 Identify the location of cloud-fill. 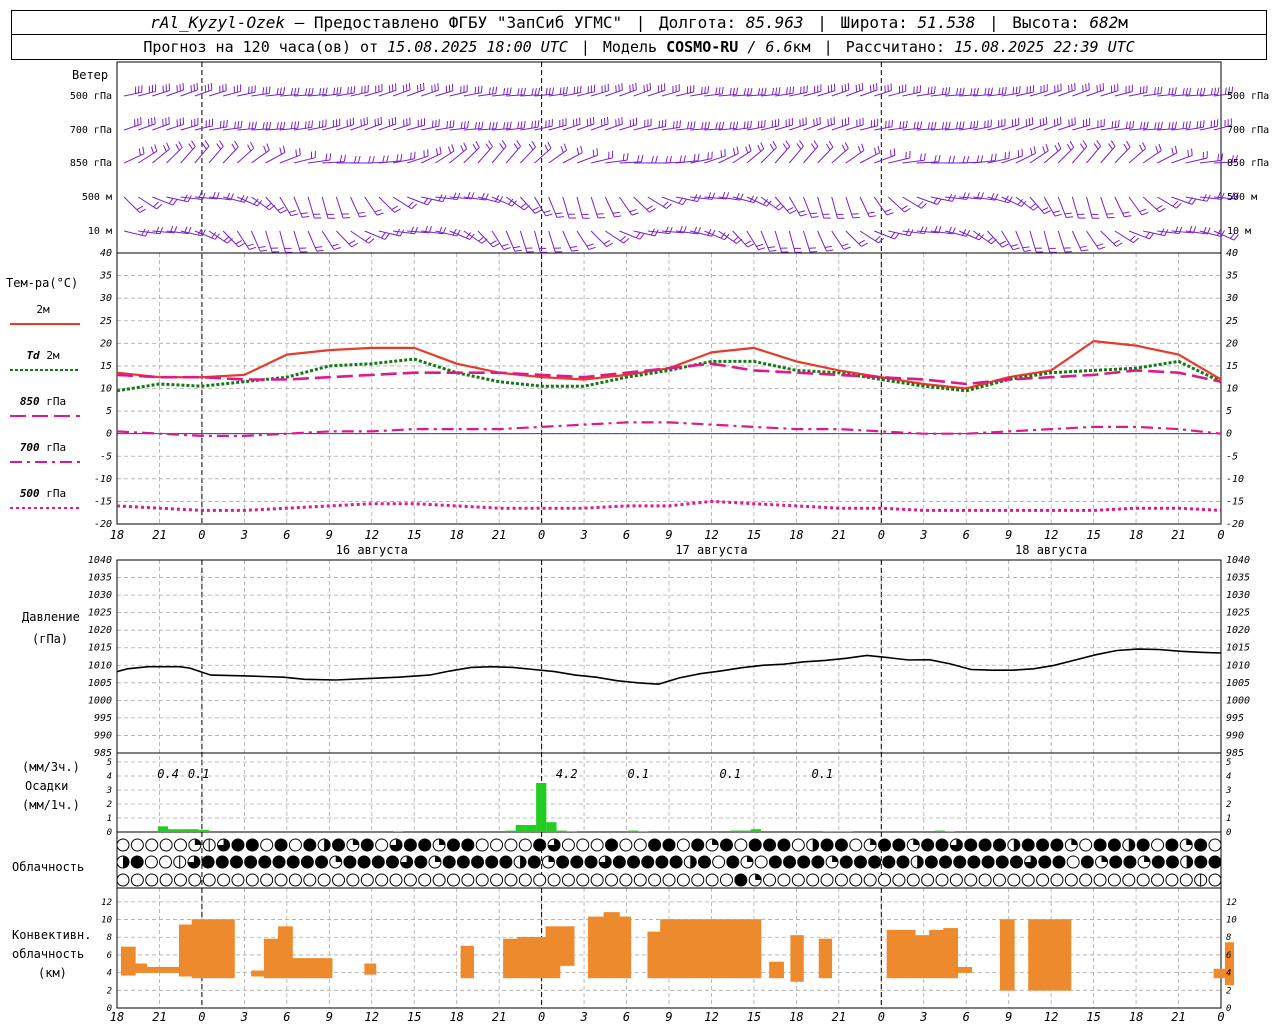
(1189, 862).